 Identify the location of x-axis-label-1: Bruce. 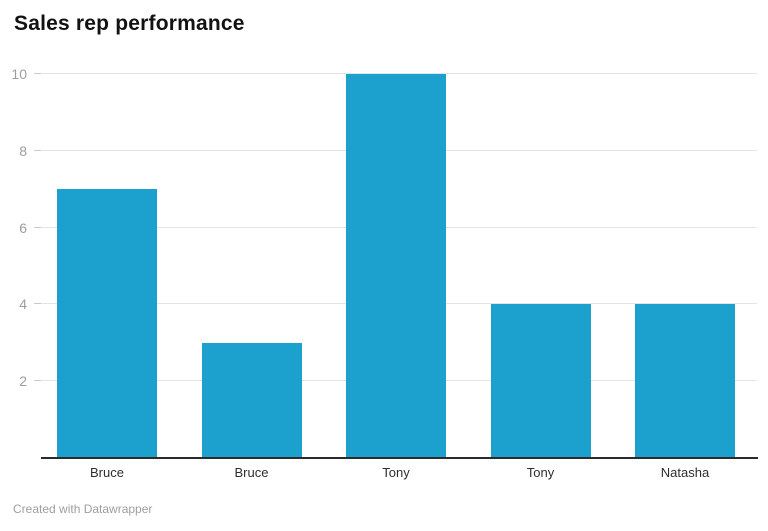
(251, 472).